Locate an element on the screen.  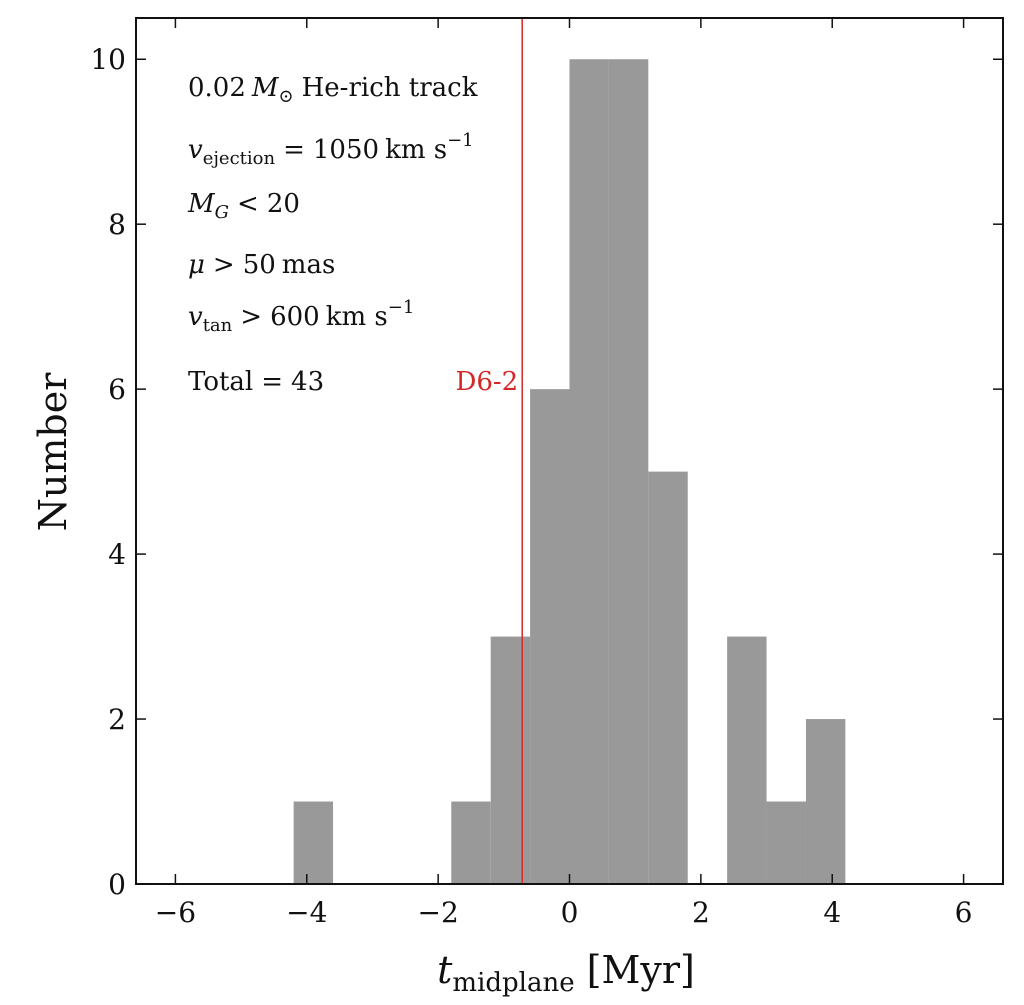
annotation-magnitude: MG <20 is located at coordinates (243, 206).